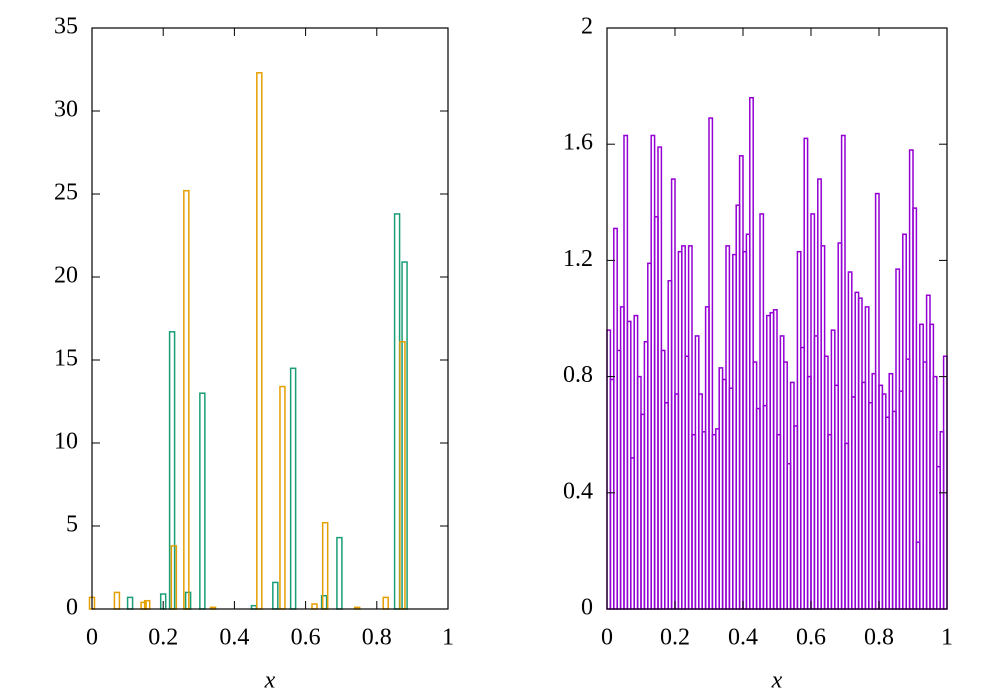  Describe the element at coordinates (578, 143) in the screenshot. I see `y-tick-label: 1.6` at that location.